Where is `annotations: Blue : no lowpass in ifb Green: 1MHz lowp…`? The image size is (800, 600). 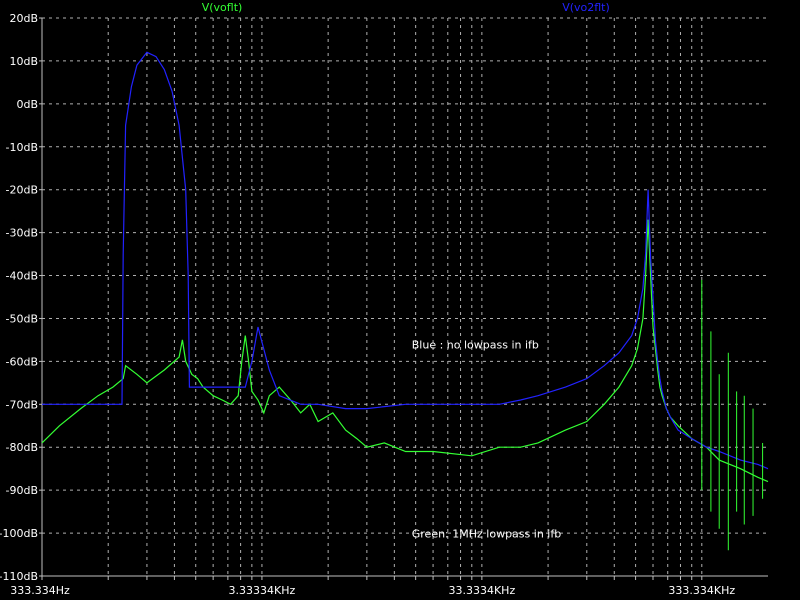
annotations: Blue : no lowpass in ifb Green: 1MHz lowp… is located at coordinates (486, 440).